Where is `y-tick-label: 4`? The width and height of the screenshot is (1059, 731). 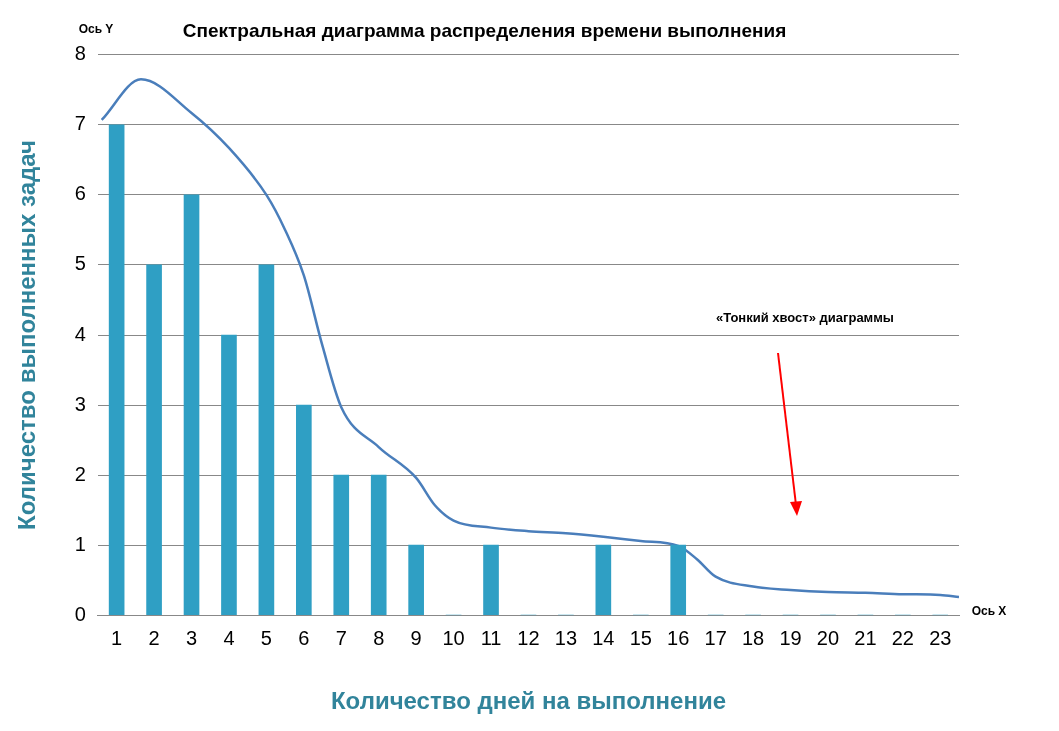
y-tick-label: 4 is located at coordinates (80, 333).